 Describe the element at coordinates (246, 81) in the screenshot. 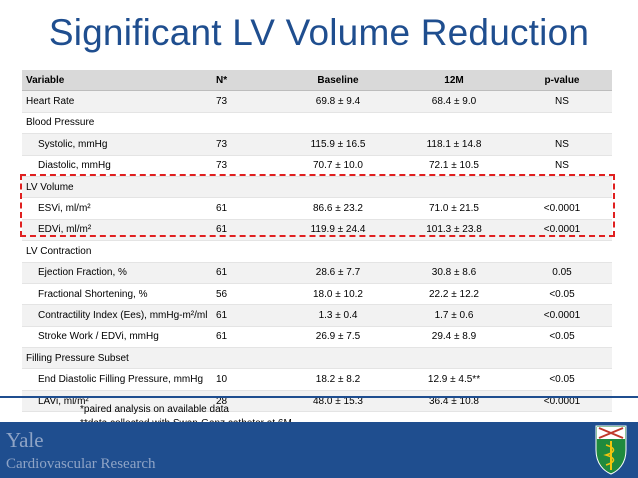

I see `header-n: N*` at that location.